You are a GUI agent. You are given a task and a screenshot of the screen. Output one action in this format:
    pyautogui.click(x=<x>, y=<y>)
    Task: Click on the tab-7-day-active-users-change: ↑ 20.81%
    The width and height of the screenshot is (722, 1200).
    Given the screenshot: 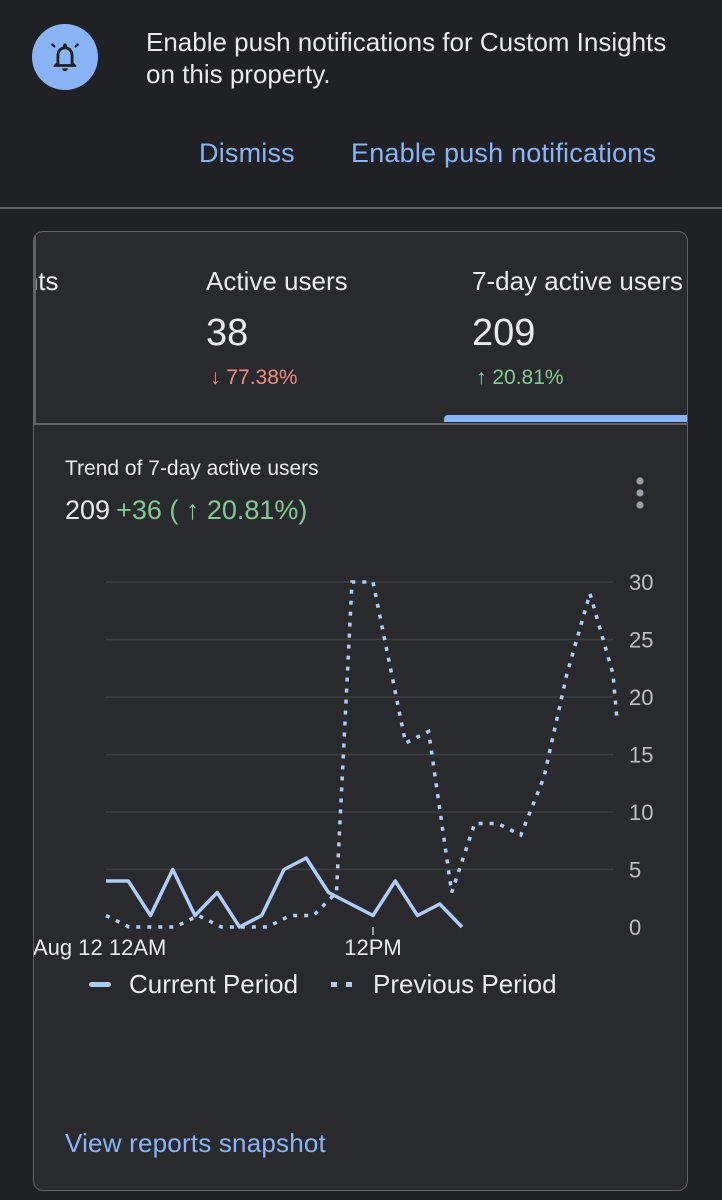 What is the action you would take?
    pyautogui.click(x=520, y=377)
    